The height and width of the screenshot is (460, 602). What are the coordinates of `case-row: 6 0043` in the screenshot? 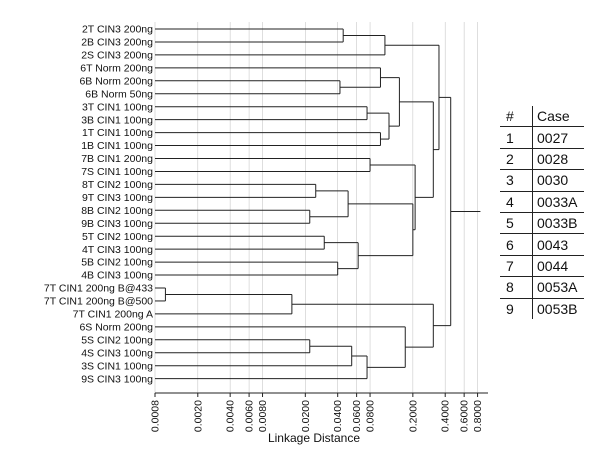 It's located at (542, 244).